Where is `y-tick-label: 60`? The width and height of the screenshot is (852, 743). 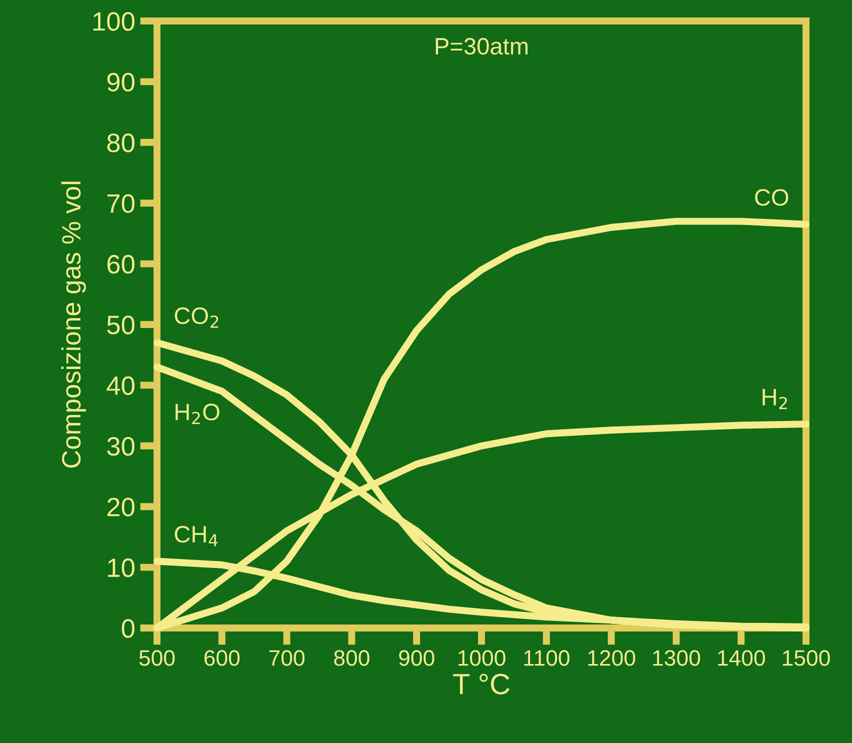
y-tick-label: 60 is located at coordinates (120, 264).